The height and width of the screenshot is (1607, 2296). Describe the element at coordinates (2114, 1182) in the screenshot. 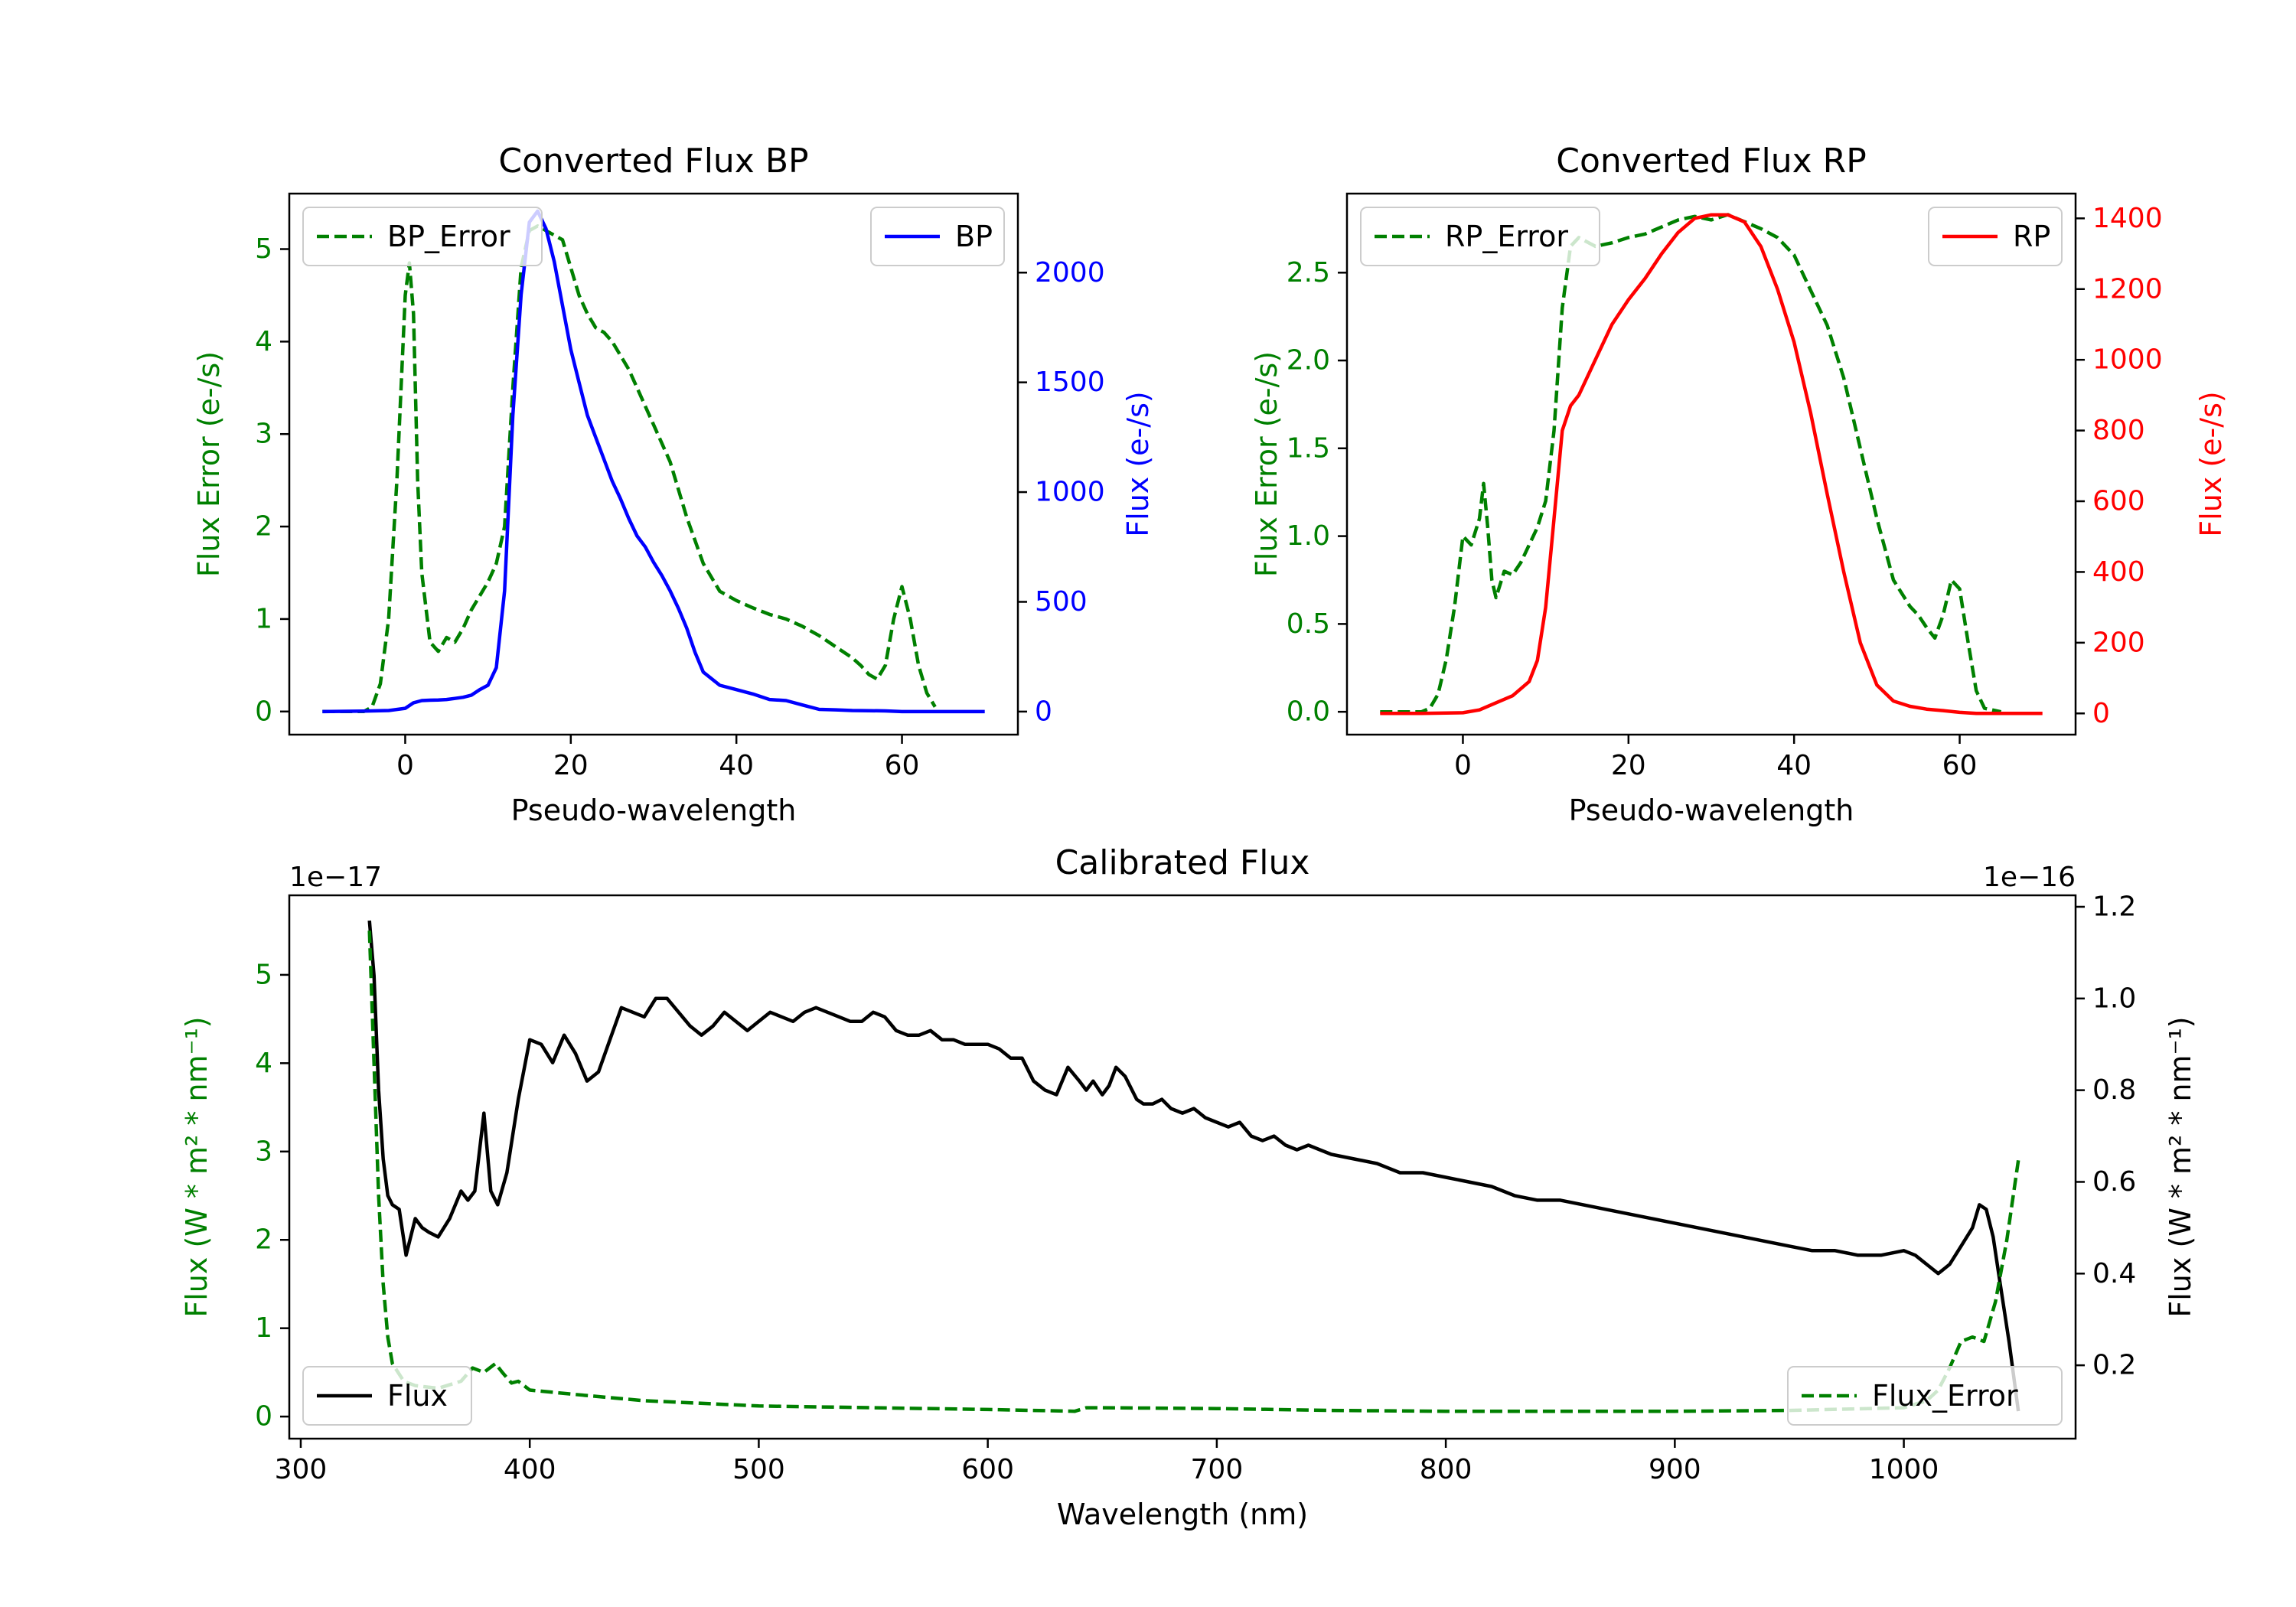

I see `y-right-tick-label: 0.6` at that location.